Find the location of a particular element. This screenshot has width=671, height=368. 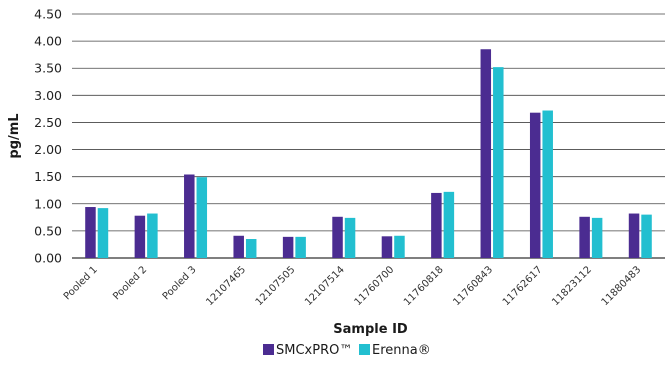

x-tick-label: Pooled 2 is located at coordinates (130, 283).